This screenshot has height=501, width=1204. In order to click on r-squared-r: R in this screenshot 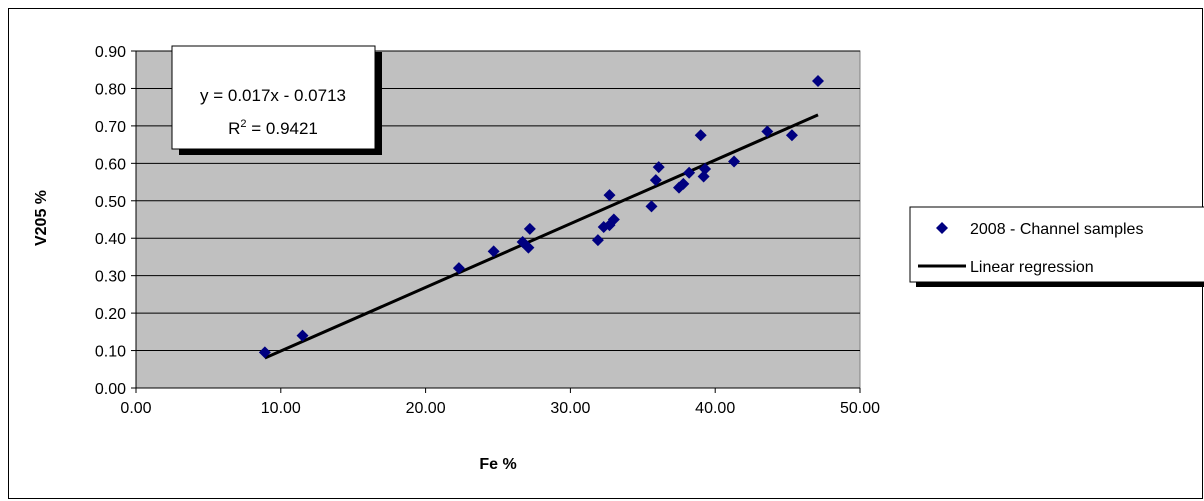, I will do `click(234, 128)`.